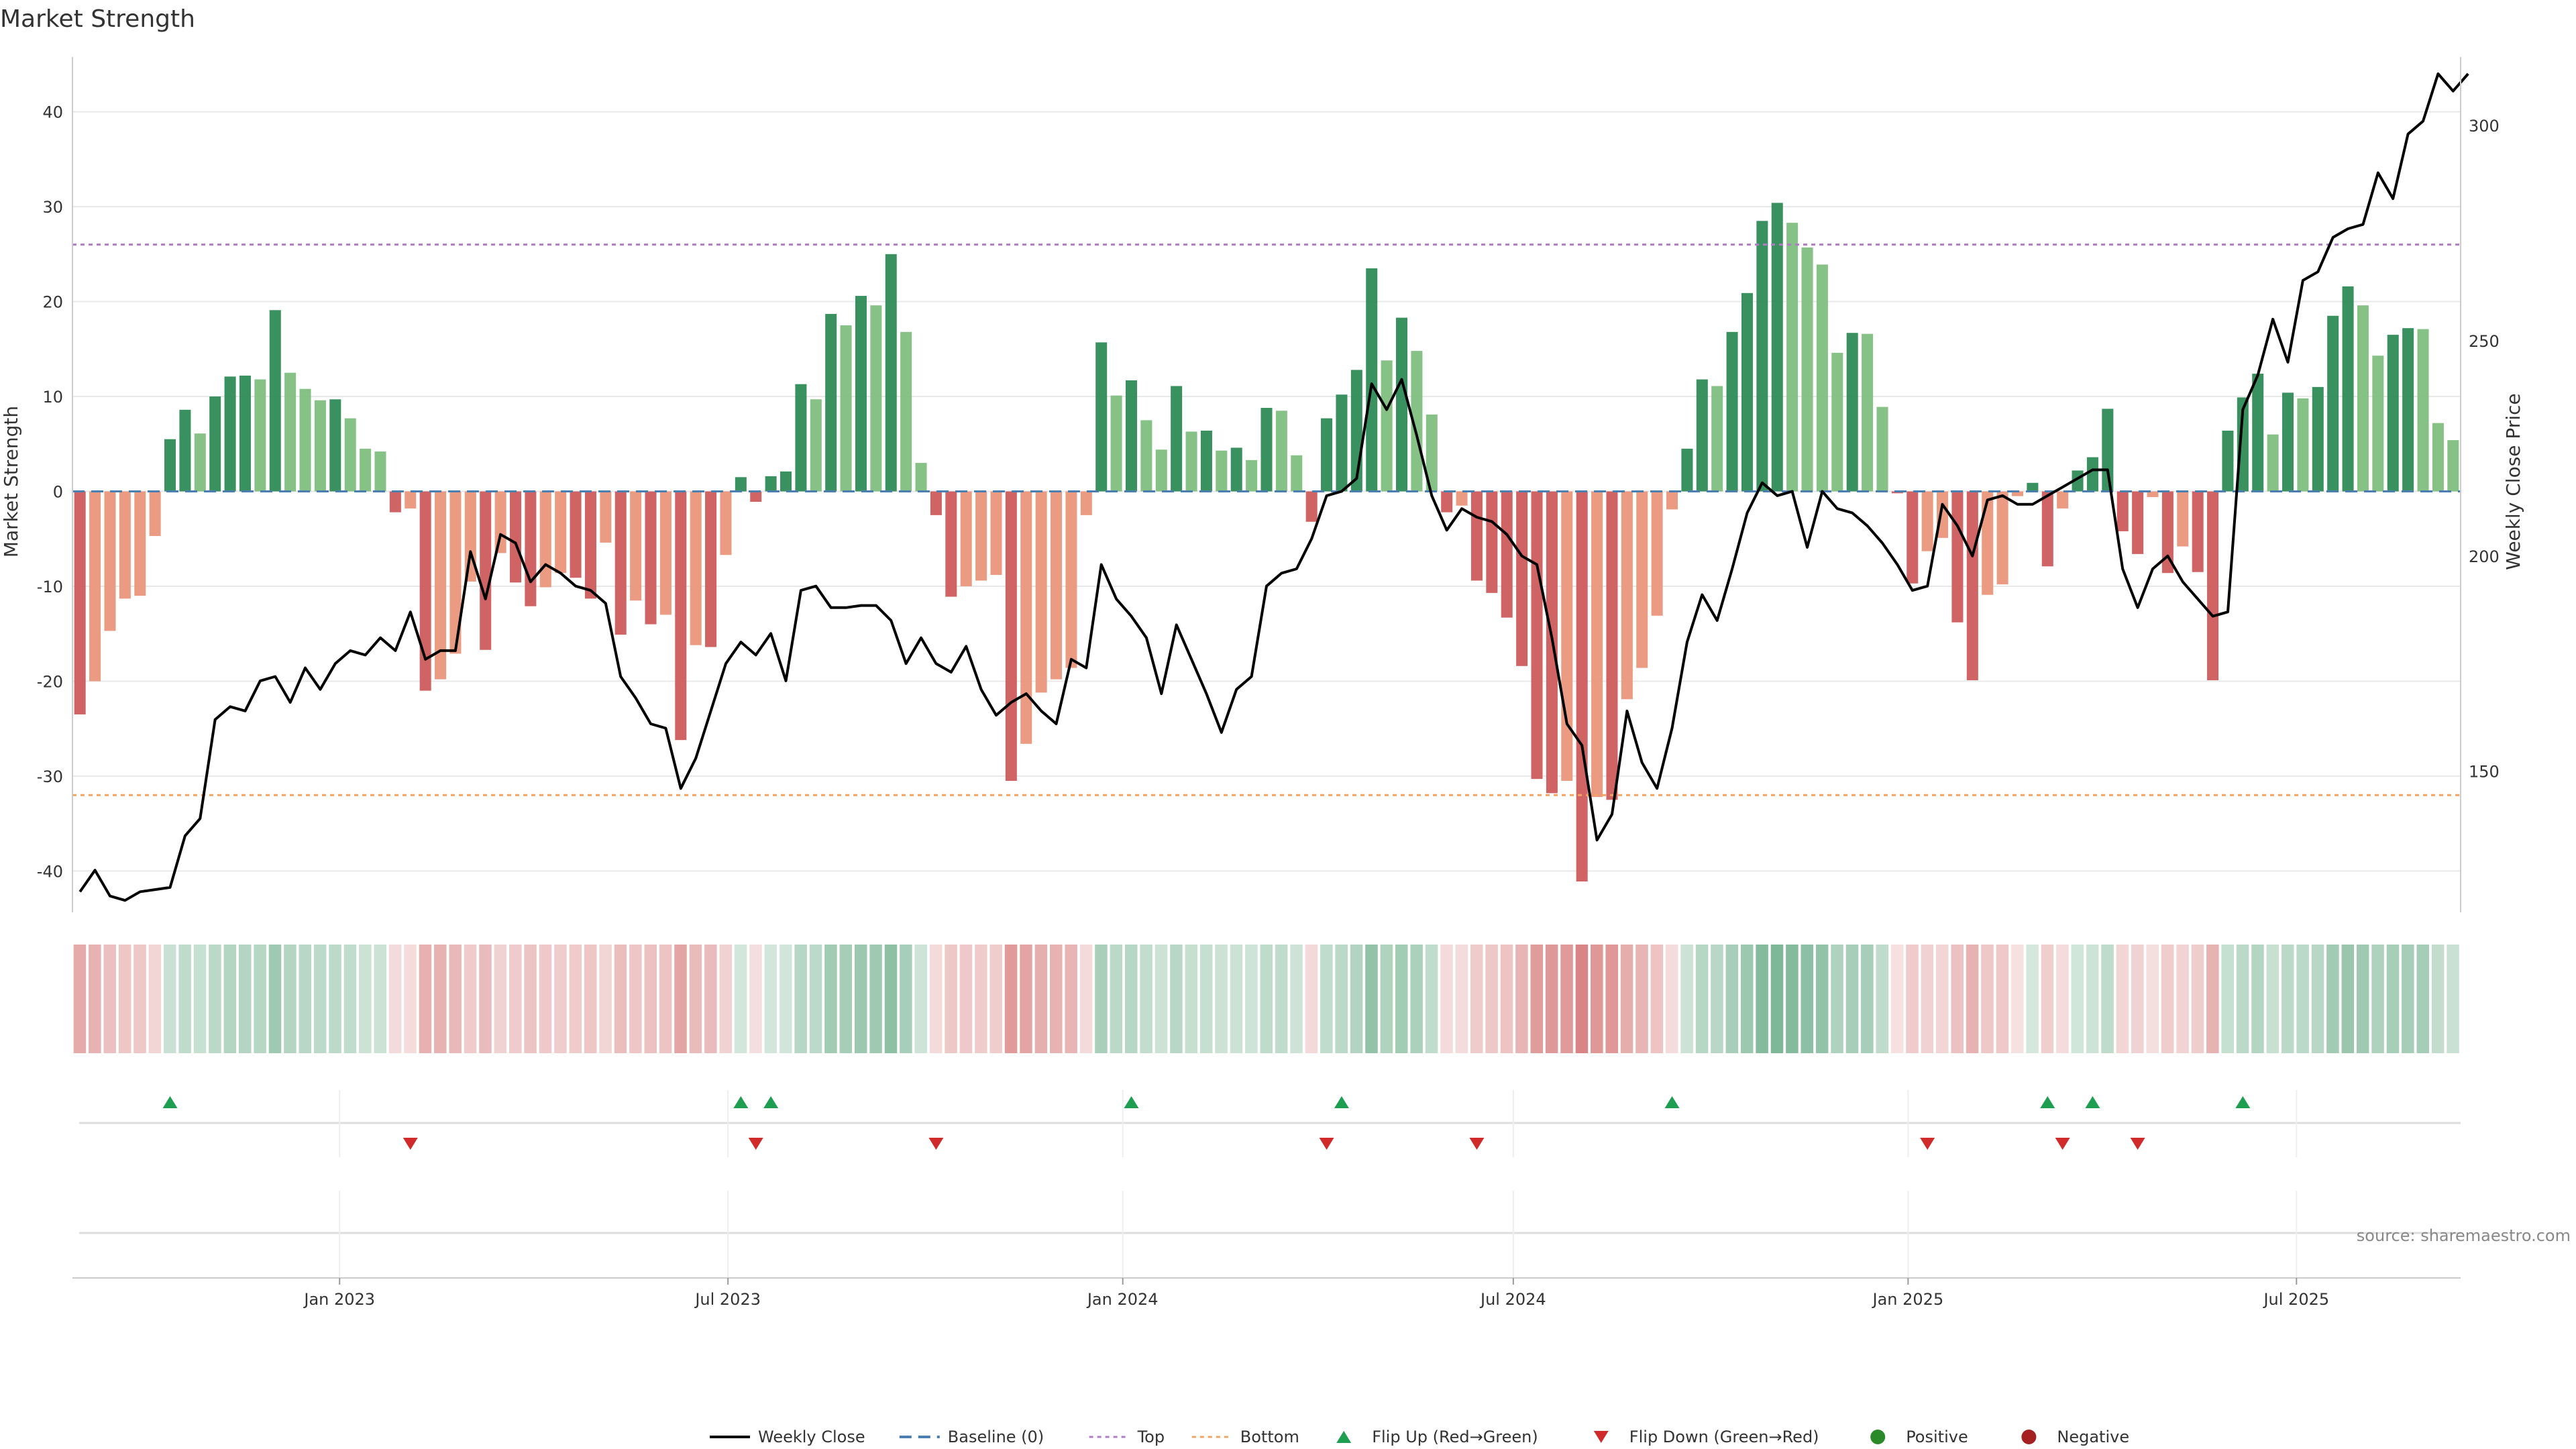 This screenshot has height=1449, width=2576. Describe the element at coordinates (1437, 1437) in the screenshot. I see `legend-item-flip-up: Flip Up (Red→Green)` at that location.